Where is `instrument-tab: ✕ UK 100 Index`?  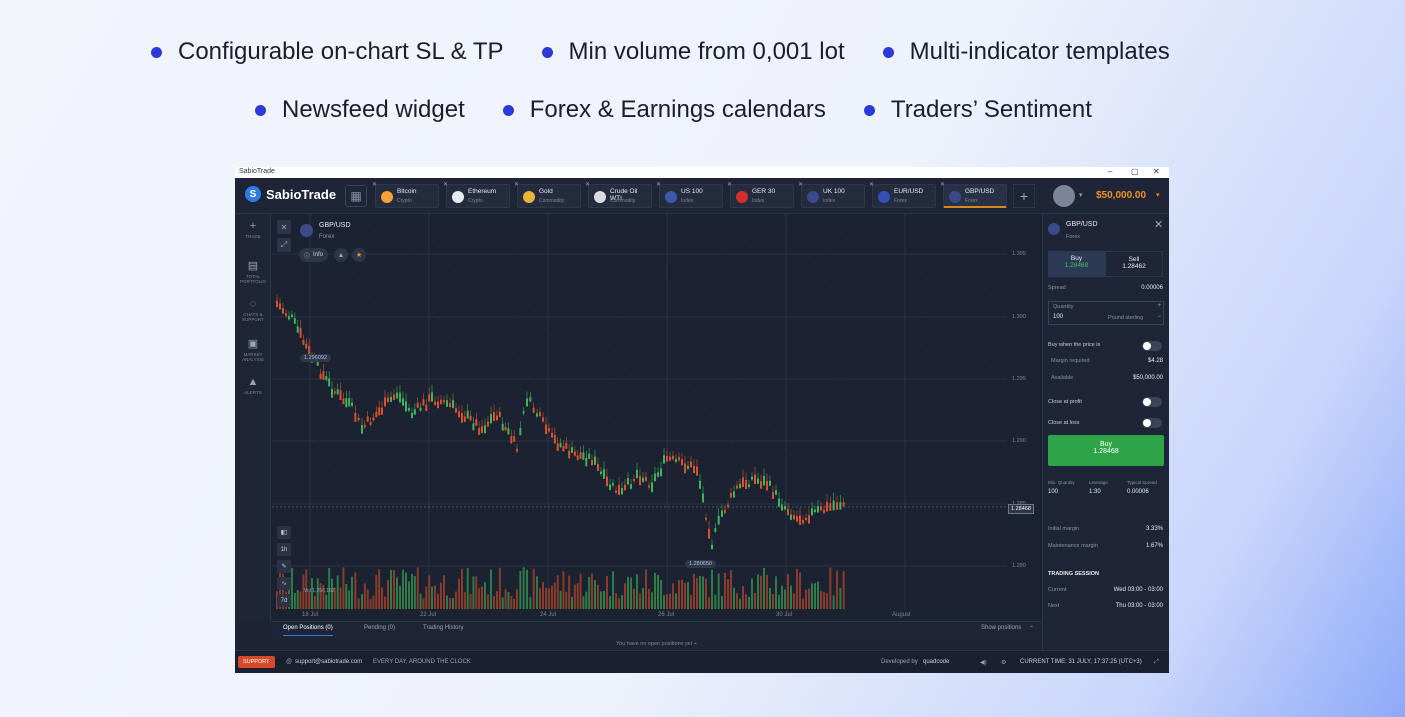
instrument-tab: ✕ UK 100 Index is located at coordinates (831, 195).